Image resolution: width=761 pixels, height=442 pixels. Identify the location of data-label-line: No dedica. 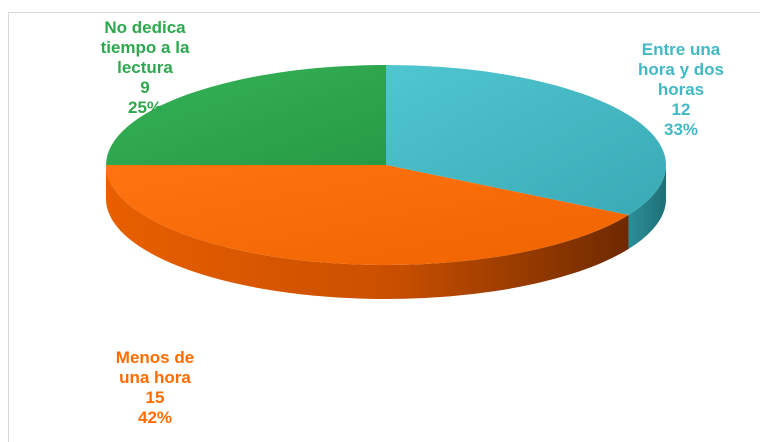
(145, 27).